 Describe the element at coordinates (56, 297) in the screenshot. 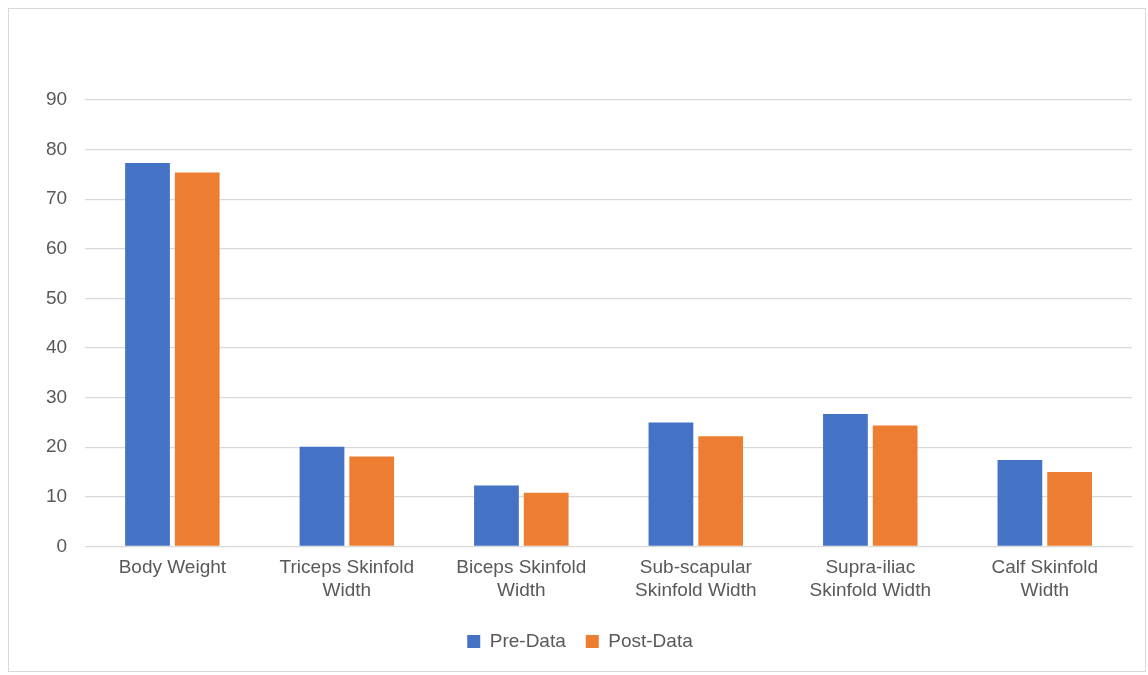

I see `y-tick-label: 50` at that location.